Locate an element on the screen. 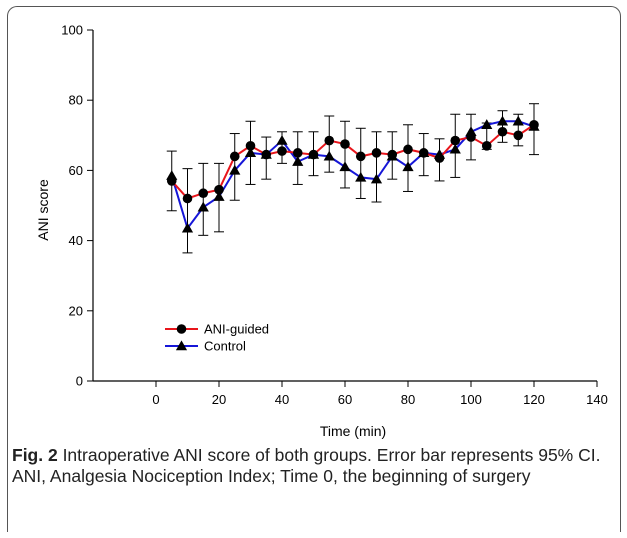  legend: ANI-guided Control is located at coordinates (217, 338).